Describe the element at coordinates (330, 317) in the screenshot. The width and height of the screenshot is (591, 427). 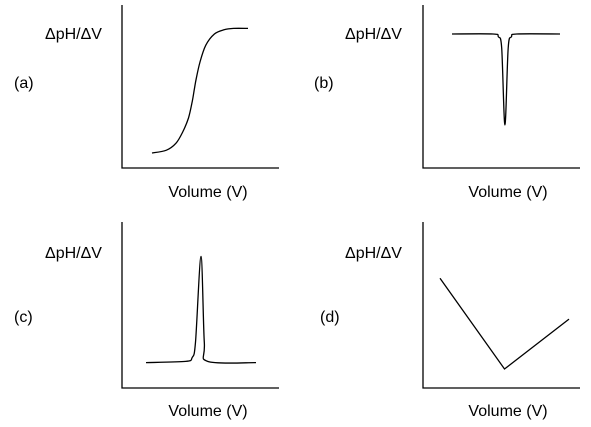
I see `panel-d-label: (d)` at that location.